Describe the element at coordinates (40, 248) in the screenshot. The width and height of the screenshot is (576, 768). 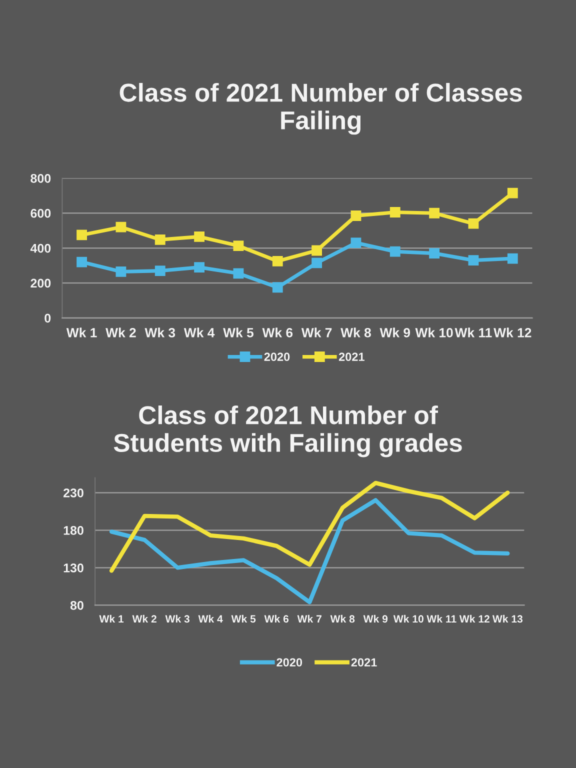
I see `y-tick-label: 400` at that location.